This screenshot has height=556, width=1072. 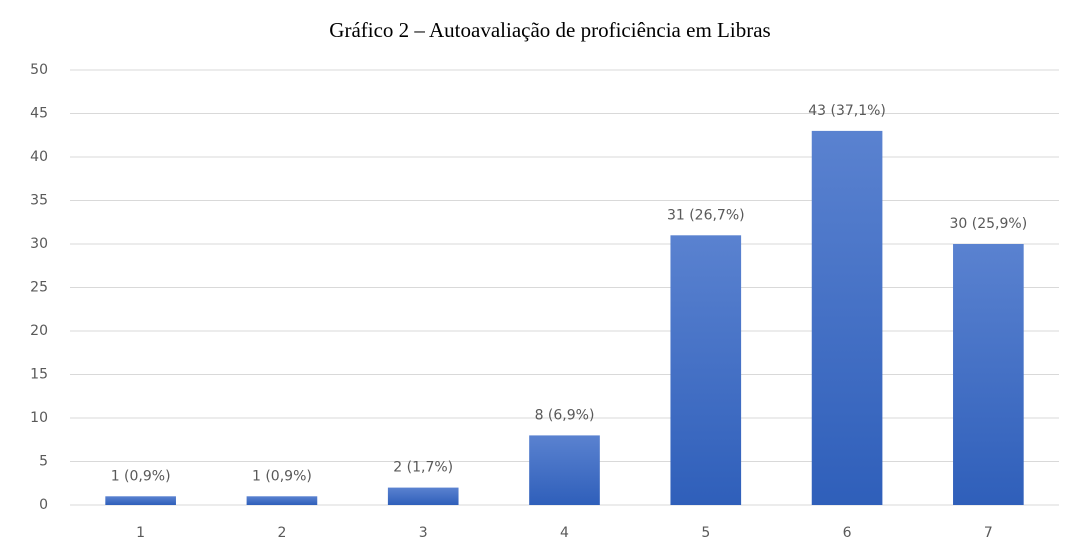 I want to click on y-tick-label: 35, so click(x=39, y=201).